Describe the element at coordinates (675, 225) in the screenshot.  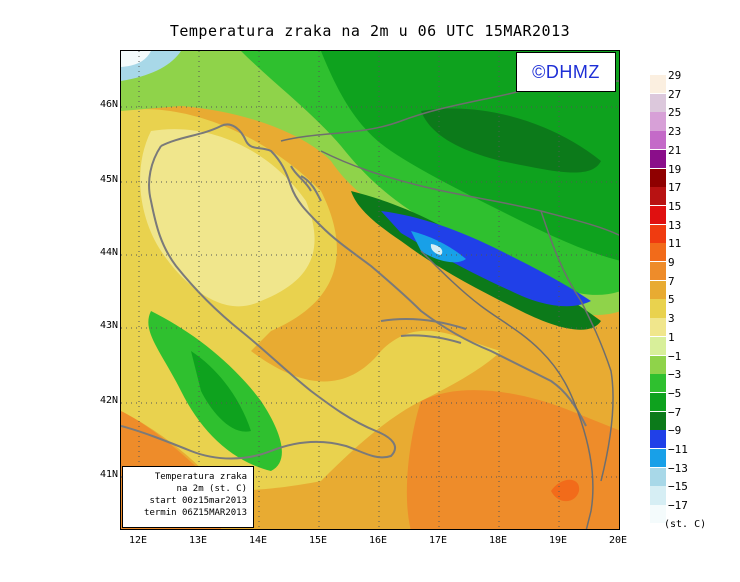
I see `legend-value: 13` at that location.